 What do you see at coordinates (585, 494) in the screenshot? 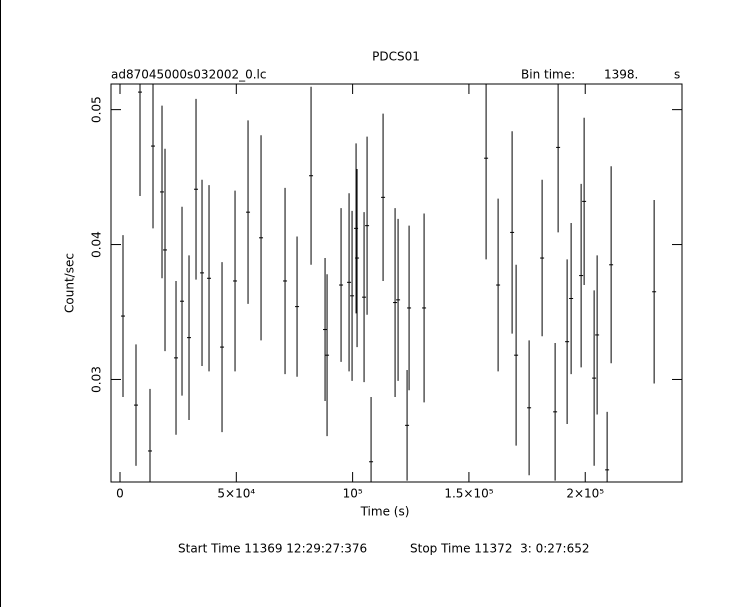
I see `x-tick-label: 2×10⁵` at bounding box center [585, 494].